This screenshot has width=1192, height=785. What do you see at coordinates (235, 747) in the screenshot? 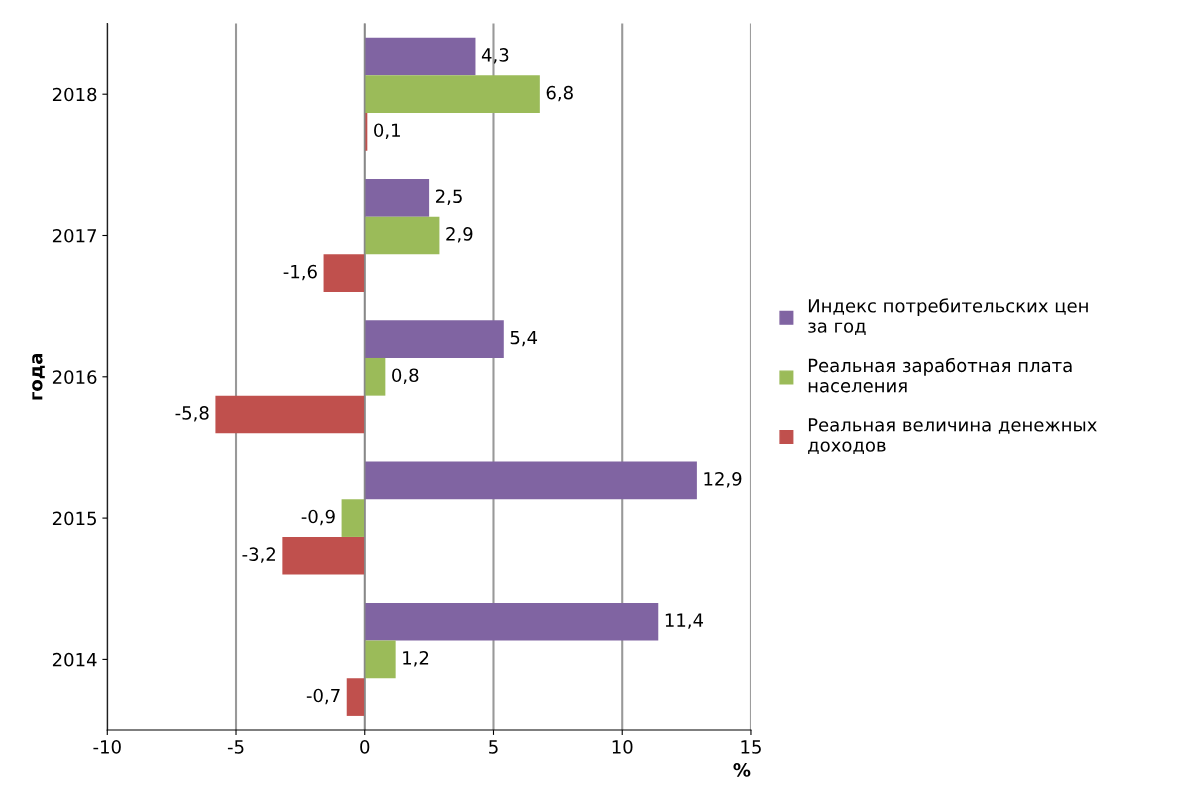
I see `x-tick-label: -5` at bounding box center [235, 747].